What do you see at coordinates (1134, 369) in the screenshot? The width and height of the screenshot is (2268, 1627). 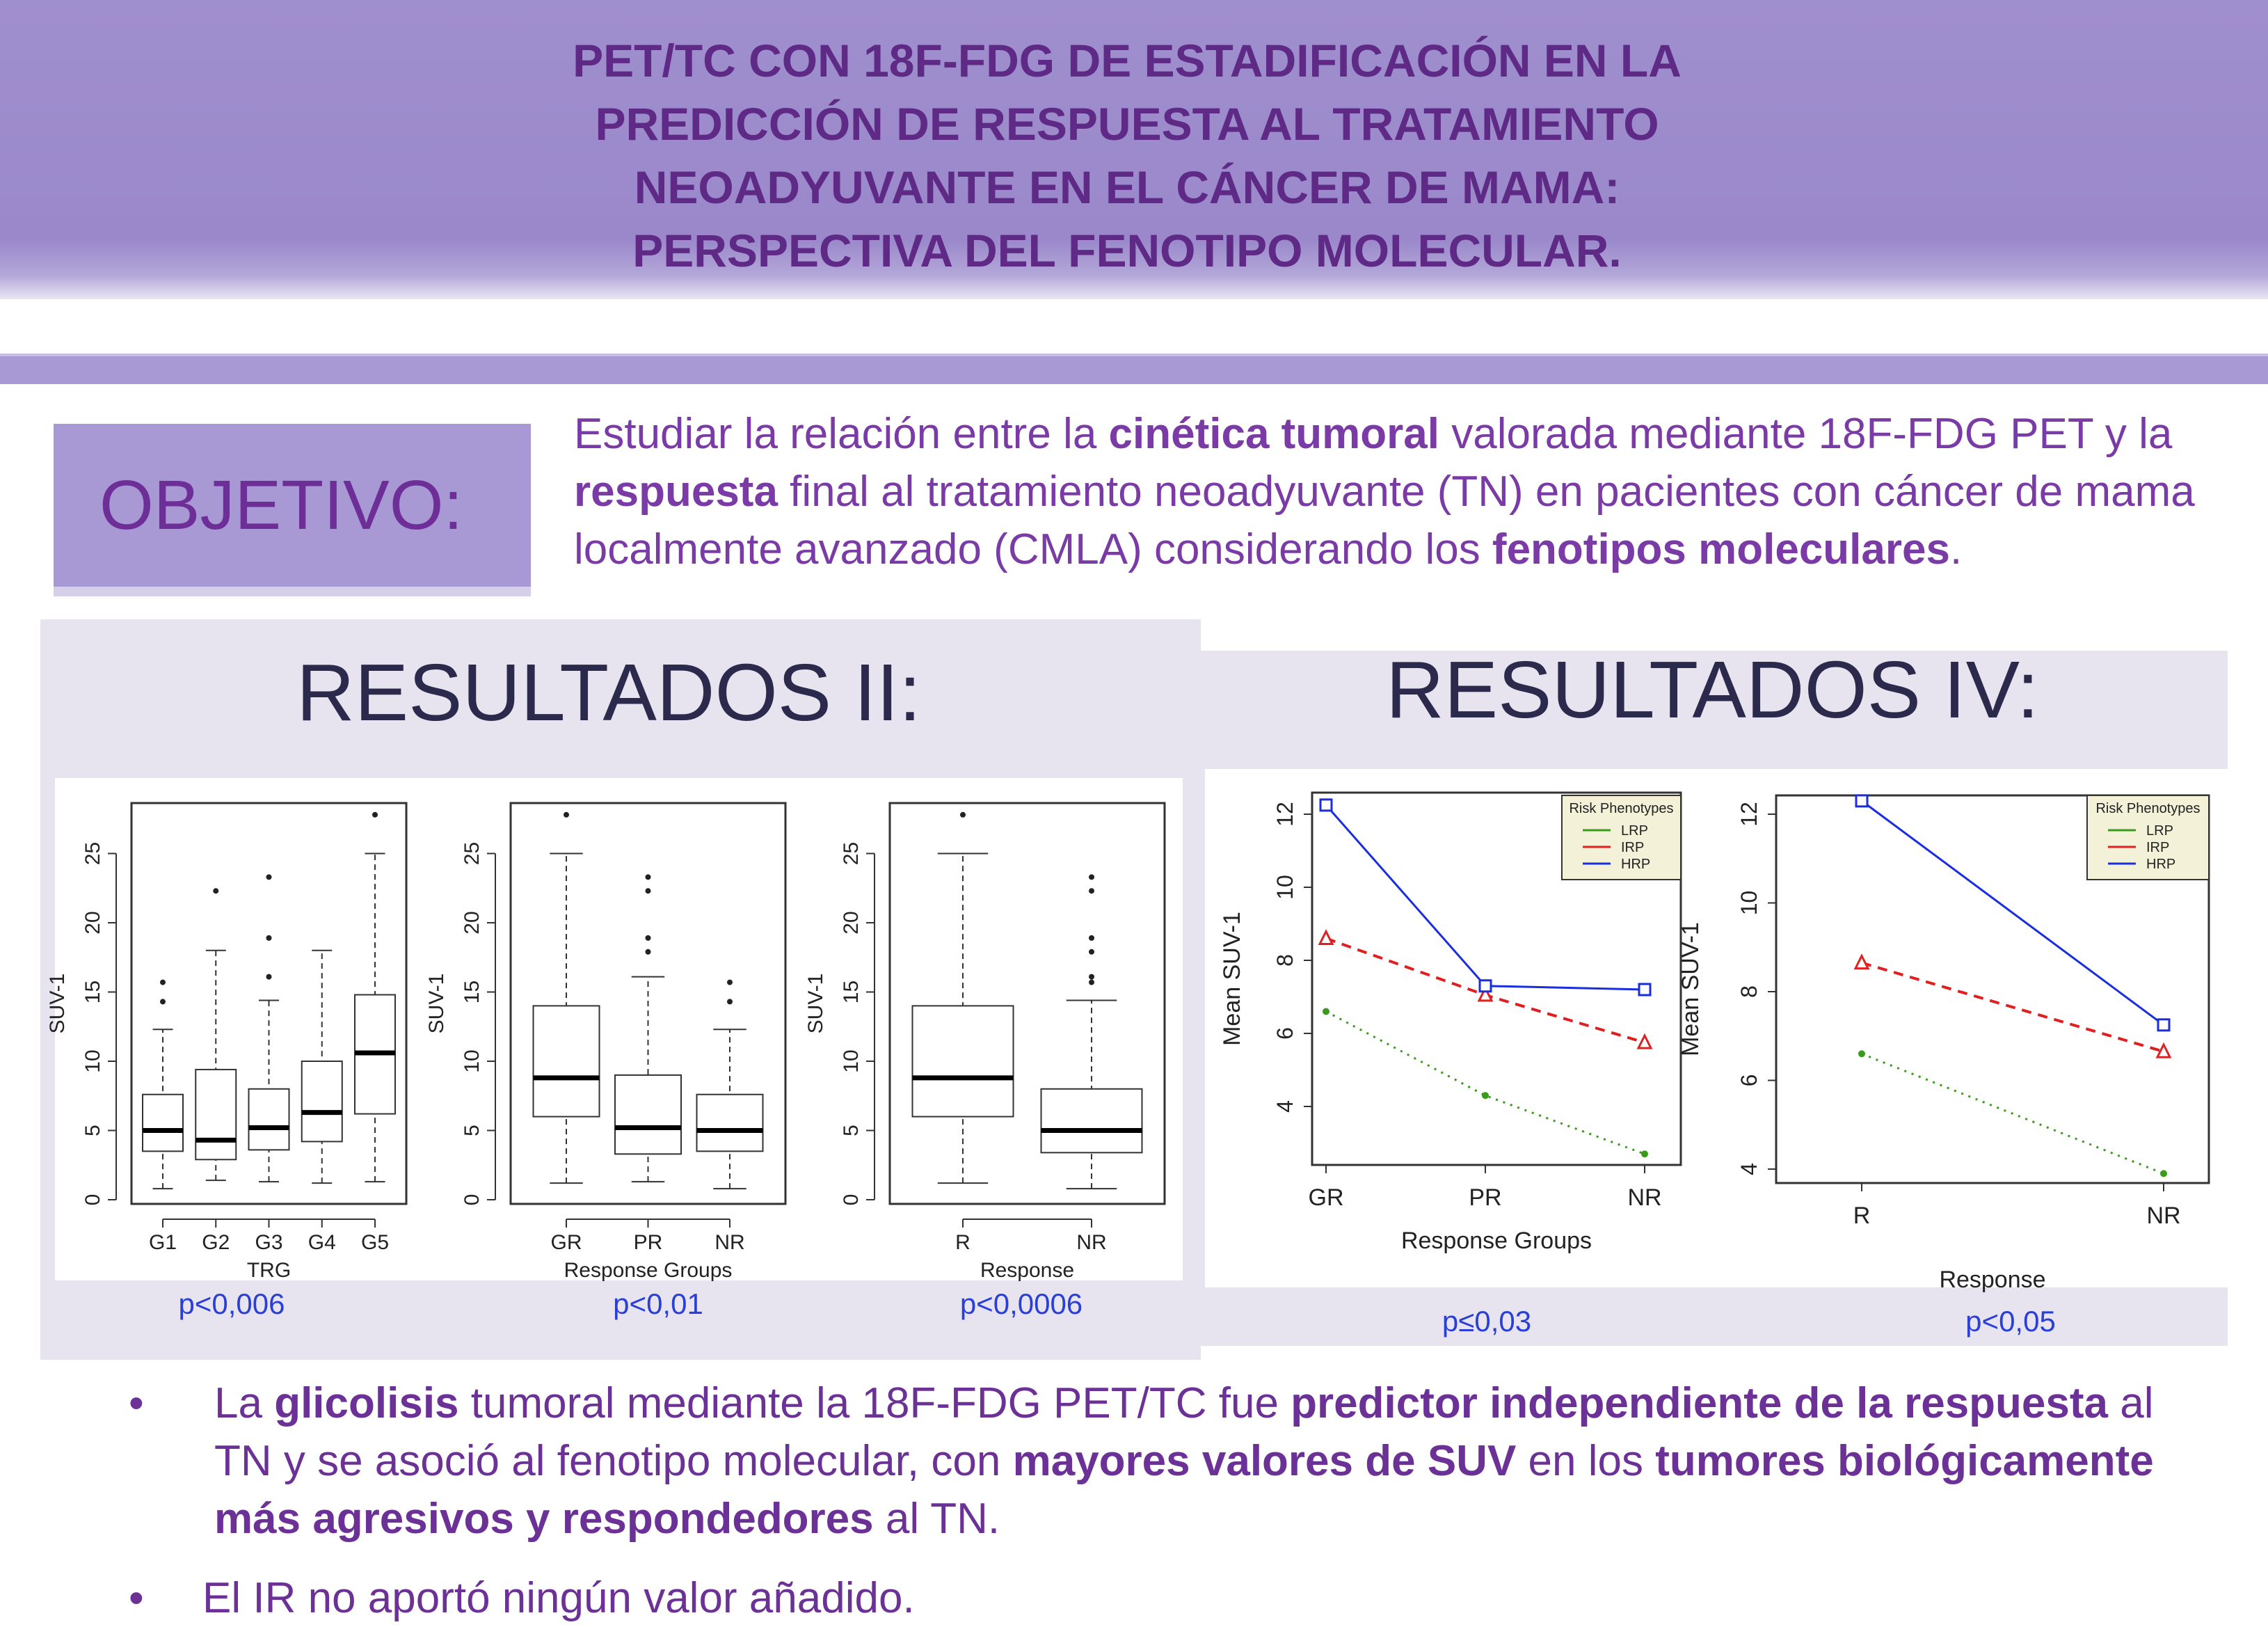 I see `divider-stripe` at bounding box center [1134, 369].